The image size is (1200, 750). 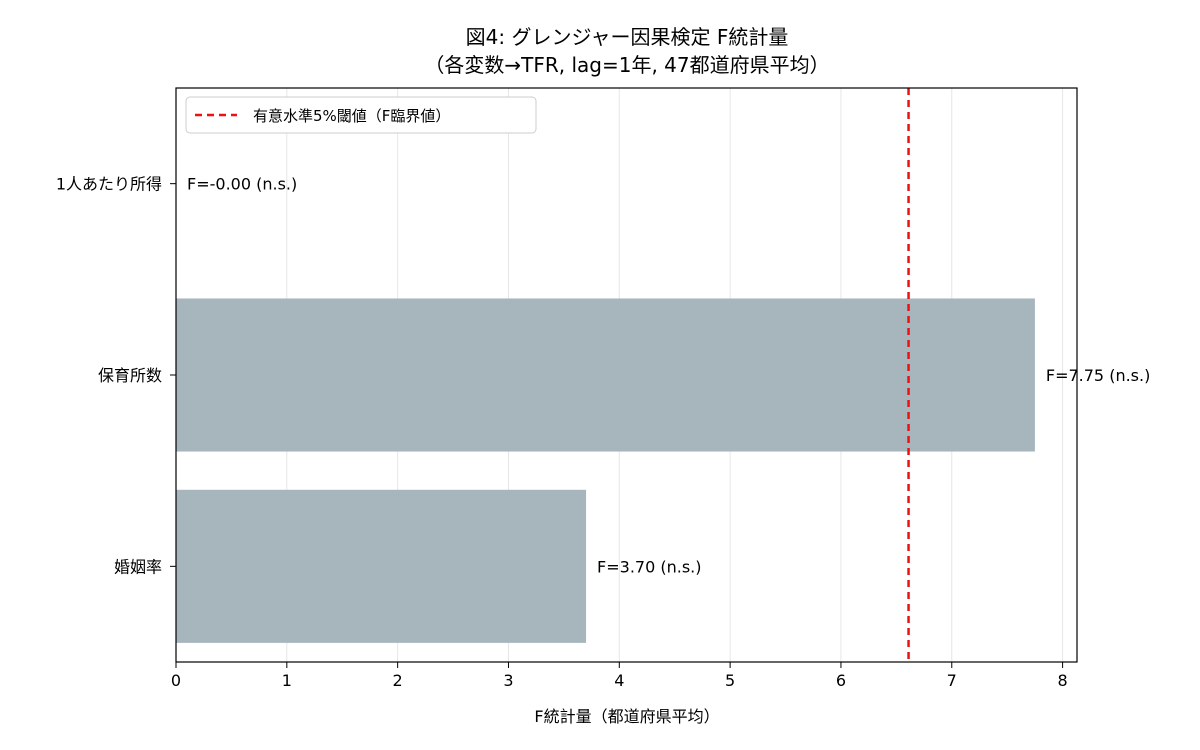 I want to click on legend: 有意水準5%閾値（F臨界値）, so click(x=361, y=115).